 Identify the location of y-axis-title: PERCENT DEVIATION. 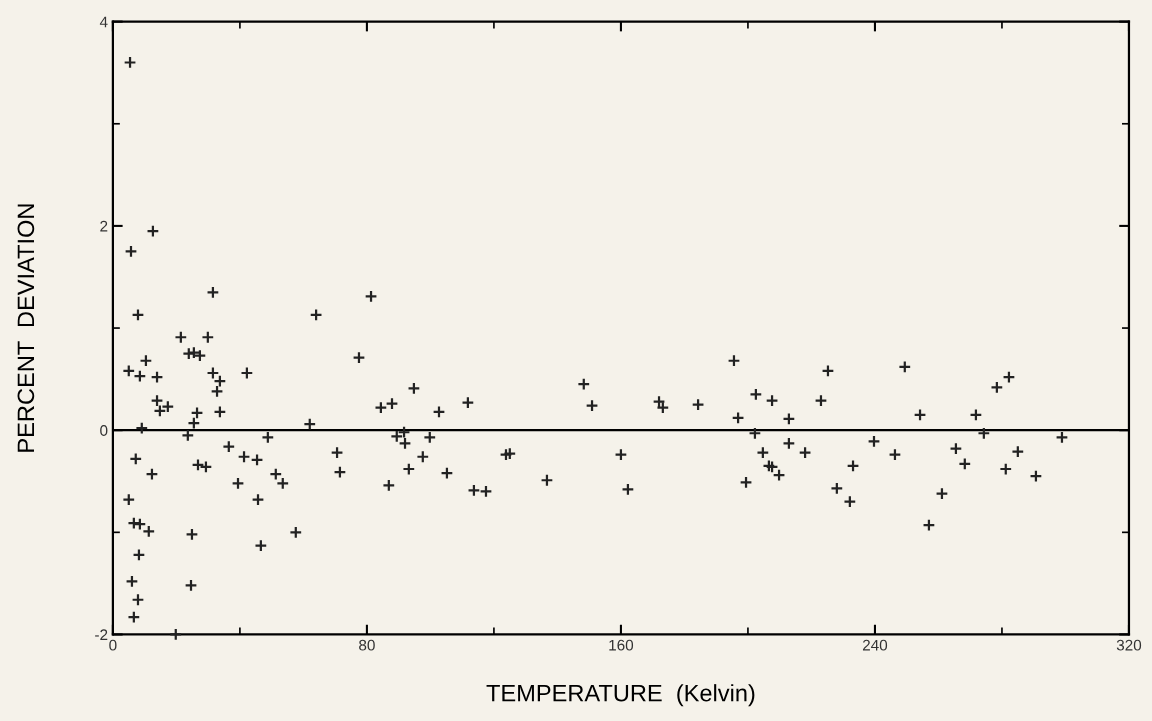
(26, 328).